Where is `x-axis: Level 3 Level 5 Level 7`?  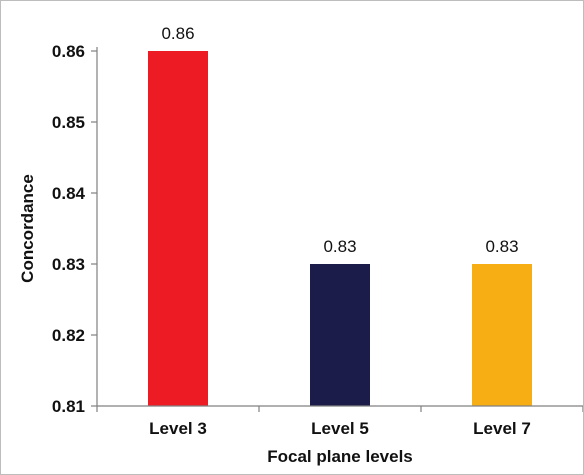 x-axis: Level 3 Level 5 Level 7 is located at coordinates (339, 421).